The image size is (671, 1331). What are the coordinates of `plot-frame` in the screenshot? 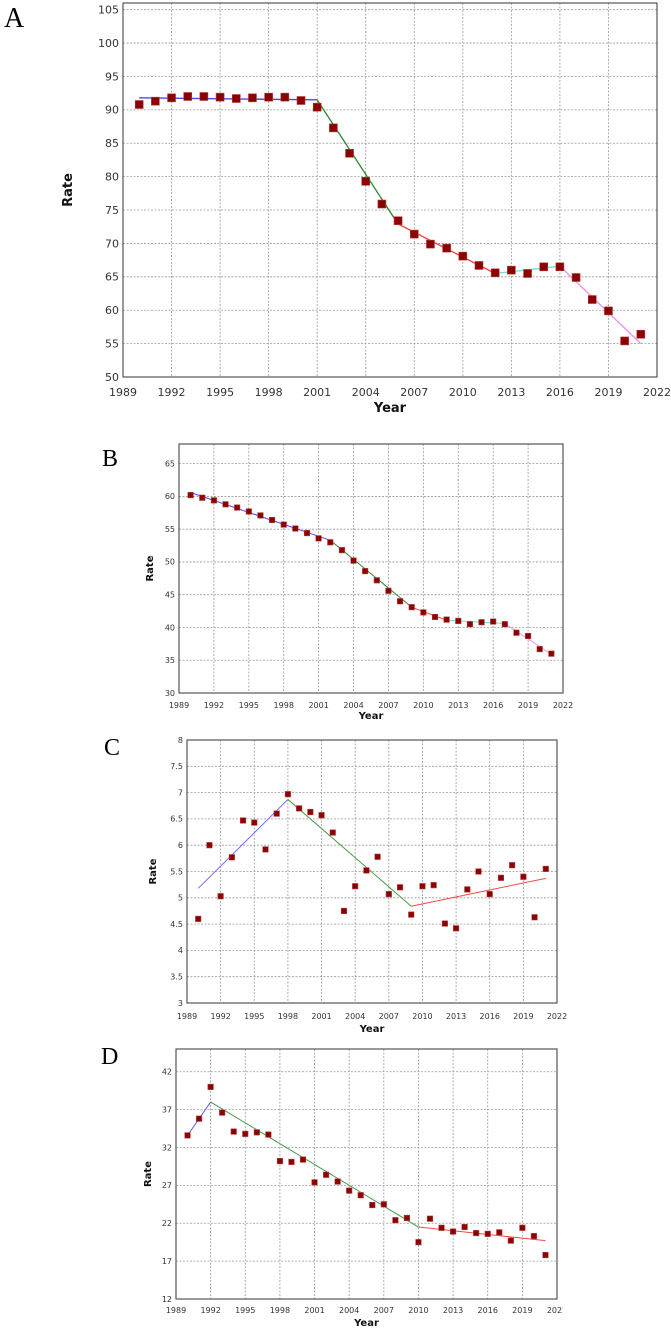 It's located at (366, 1174).